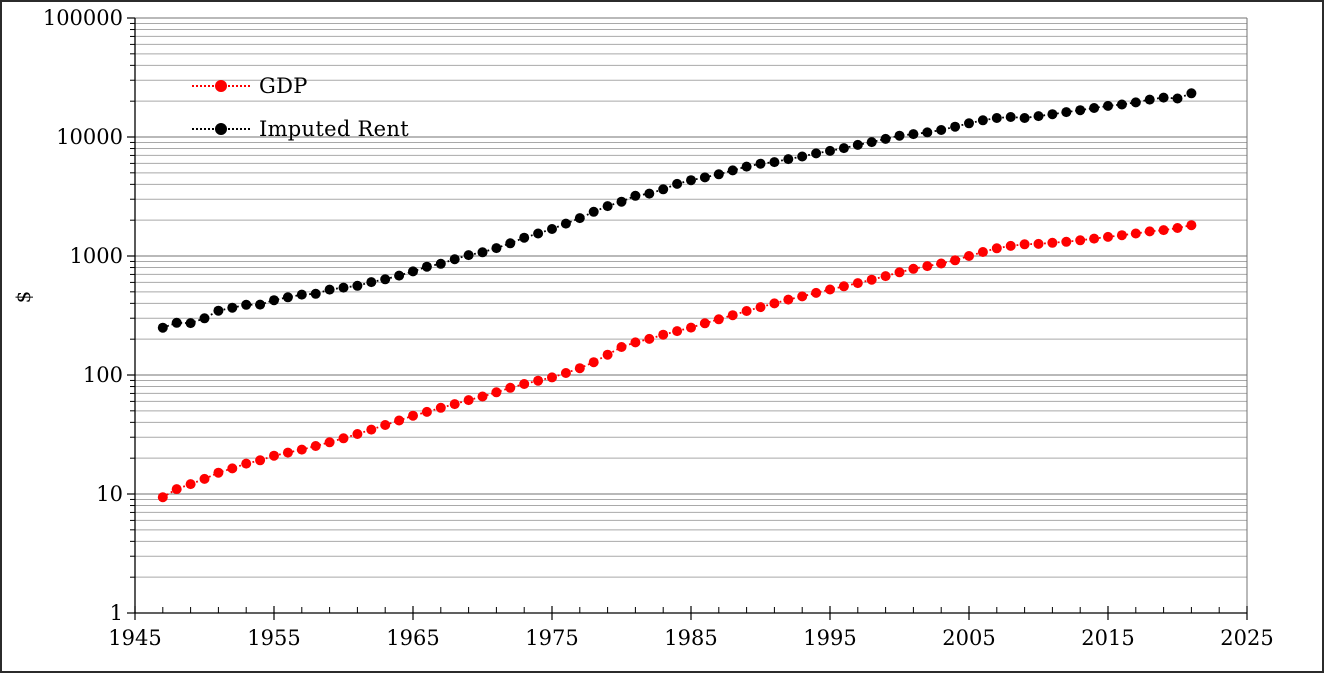 This screenshot has height=673, width=1324. What do you see at coordinates (412, 638) in the screenshot?
I see `x-axis-tick-label: 1965` at bounding box center [412, 638].